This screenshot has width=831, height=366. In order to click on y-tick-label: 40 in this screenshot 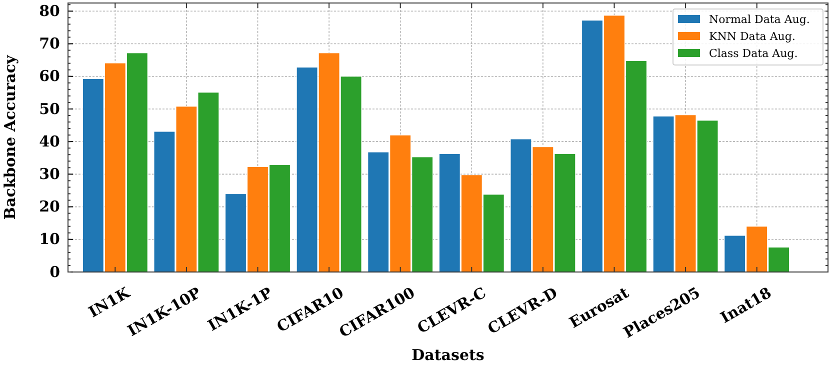, I will do `click(49, 141)`.